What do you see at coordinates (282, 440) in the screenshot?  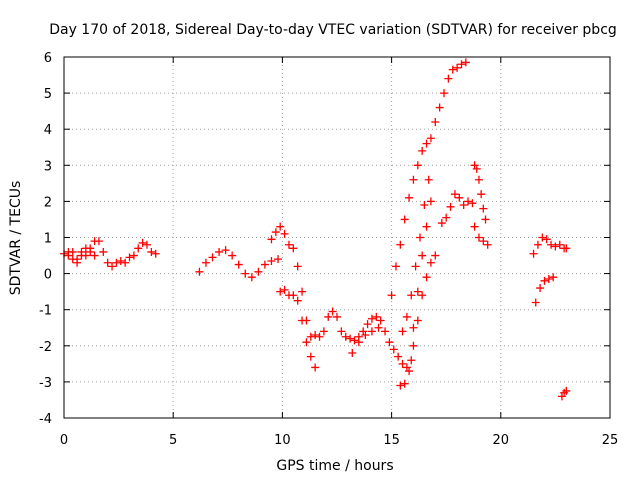 I see `x-tick-label: 10` at bounding box center [282, 440].